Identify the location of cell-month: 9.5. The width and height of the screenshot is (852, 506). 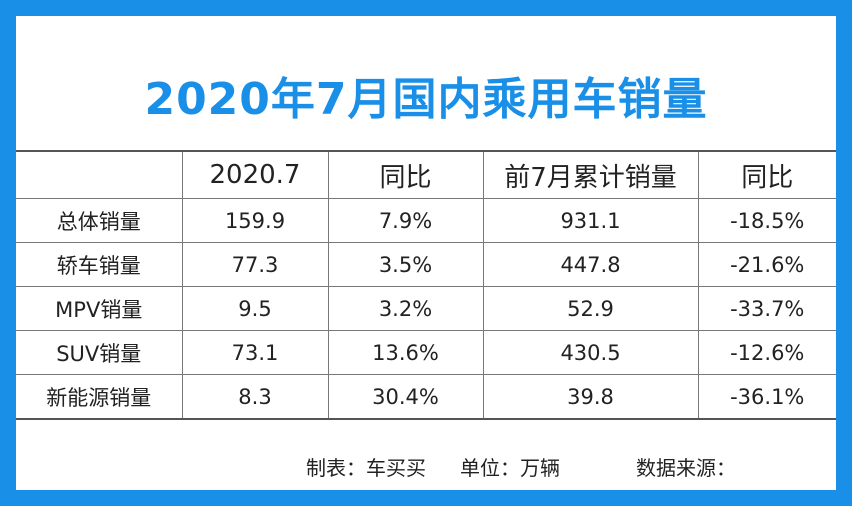
(255, 308).